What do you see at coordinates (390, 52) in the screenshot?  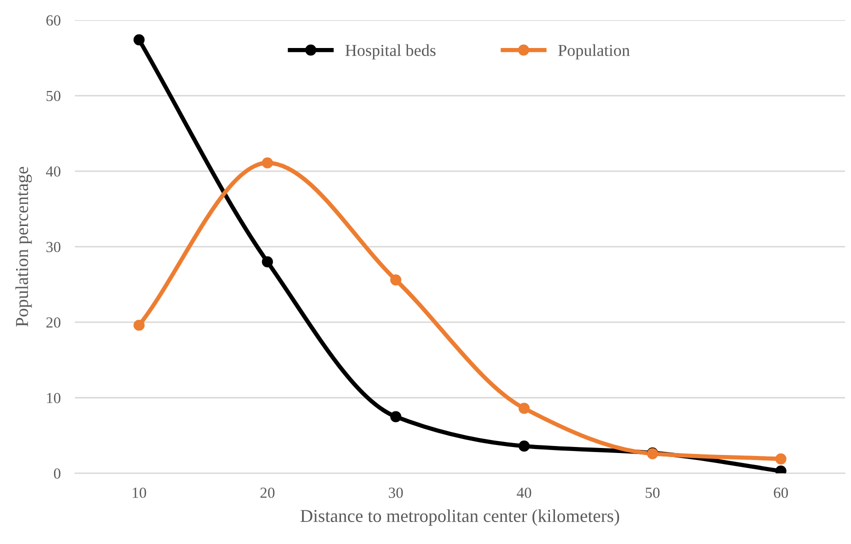 I see `legend-label: Hospital beds` at bounding box center [390, 52].